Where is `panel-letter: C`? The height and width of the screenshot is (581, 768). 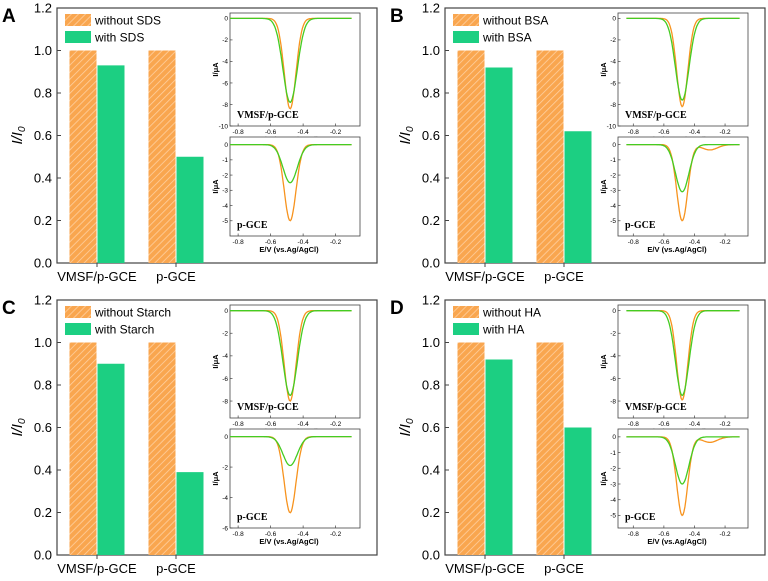
panel-letter: C is located at coordinates (9, 308).